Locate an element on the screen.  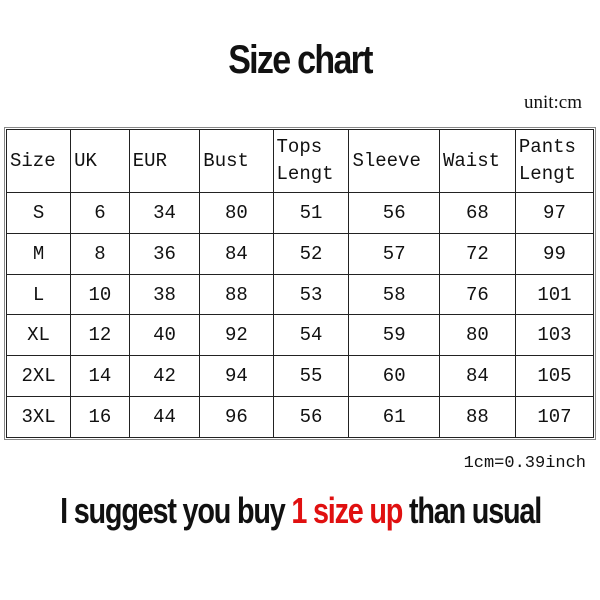
table-row: M 8 36 84 52 57 72 99 is located at coordinates (300, 253).